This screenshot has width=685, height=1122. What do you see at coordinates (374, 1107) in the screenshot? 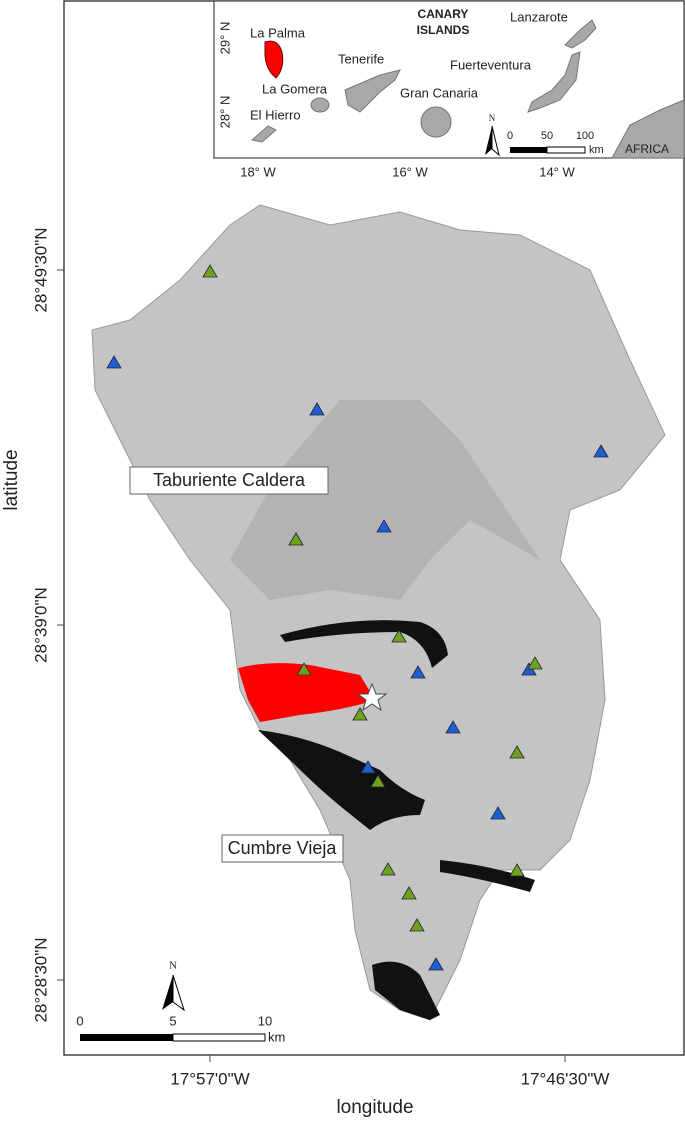
I see `x-axis-label: longitude` at bounding box center [374, 1107].